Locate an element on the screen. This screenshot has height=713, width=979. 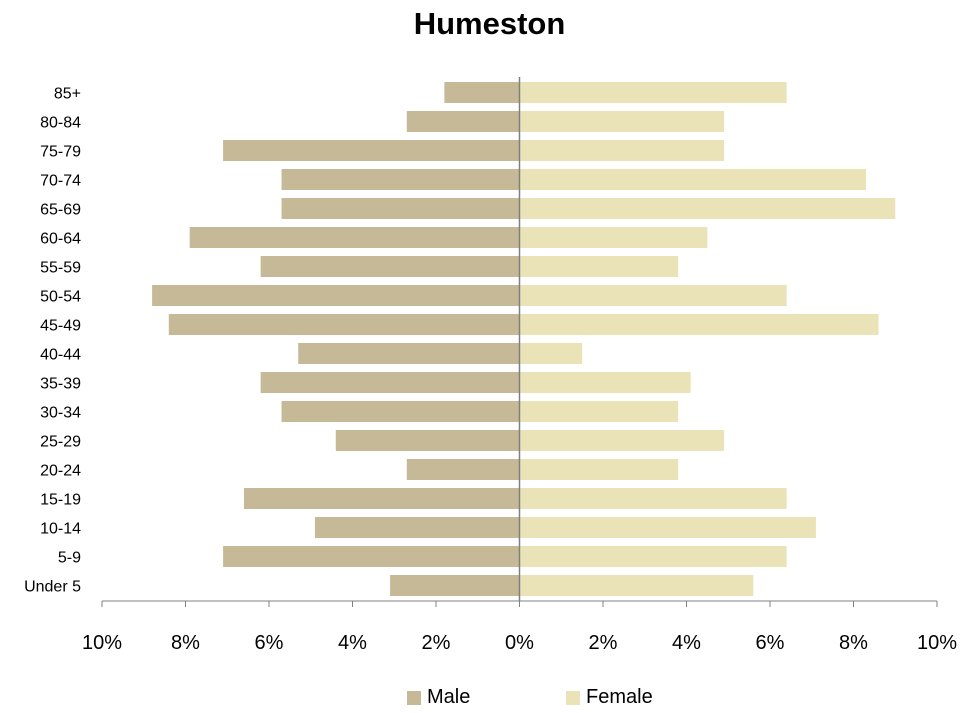
y-tick-label: 30-34 is located at coordinates (60, 413).